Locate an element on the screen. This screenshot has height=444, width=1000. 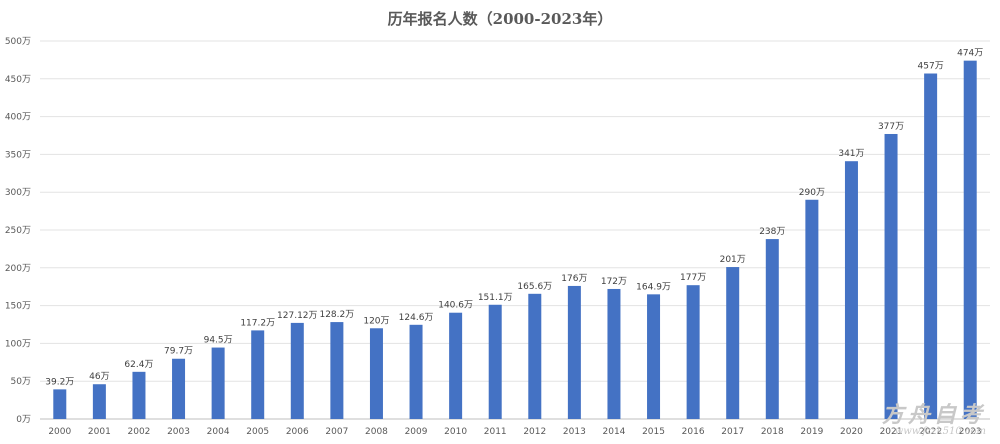
bar-2021 is located at coordinates (891, 276).